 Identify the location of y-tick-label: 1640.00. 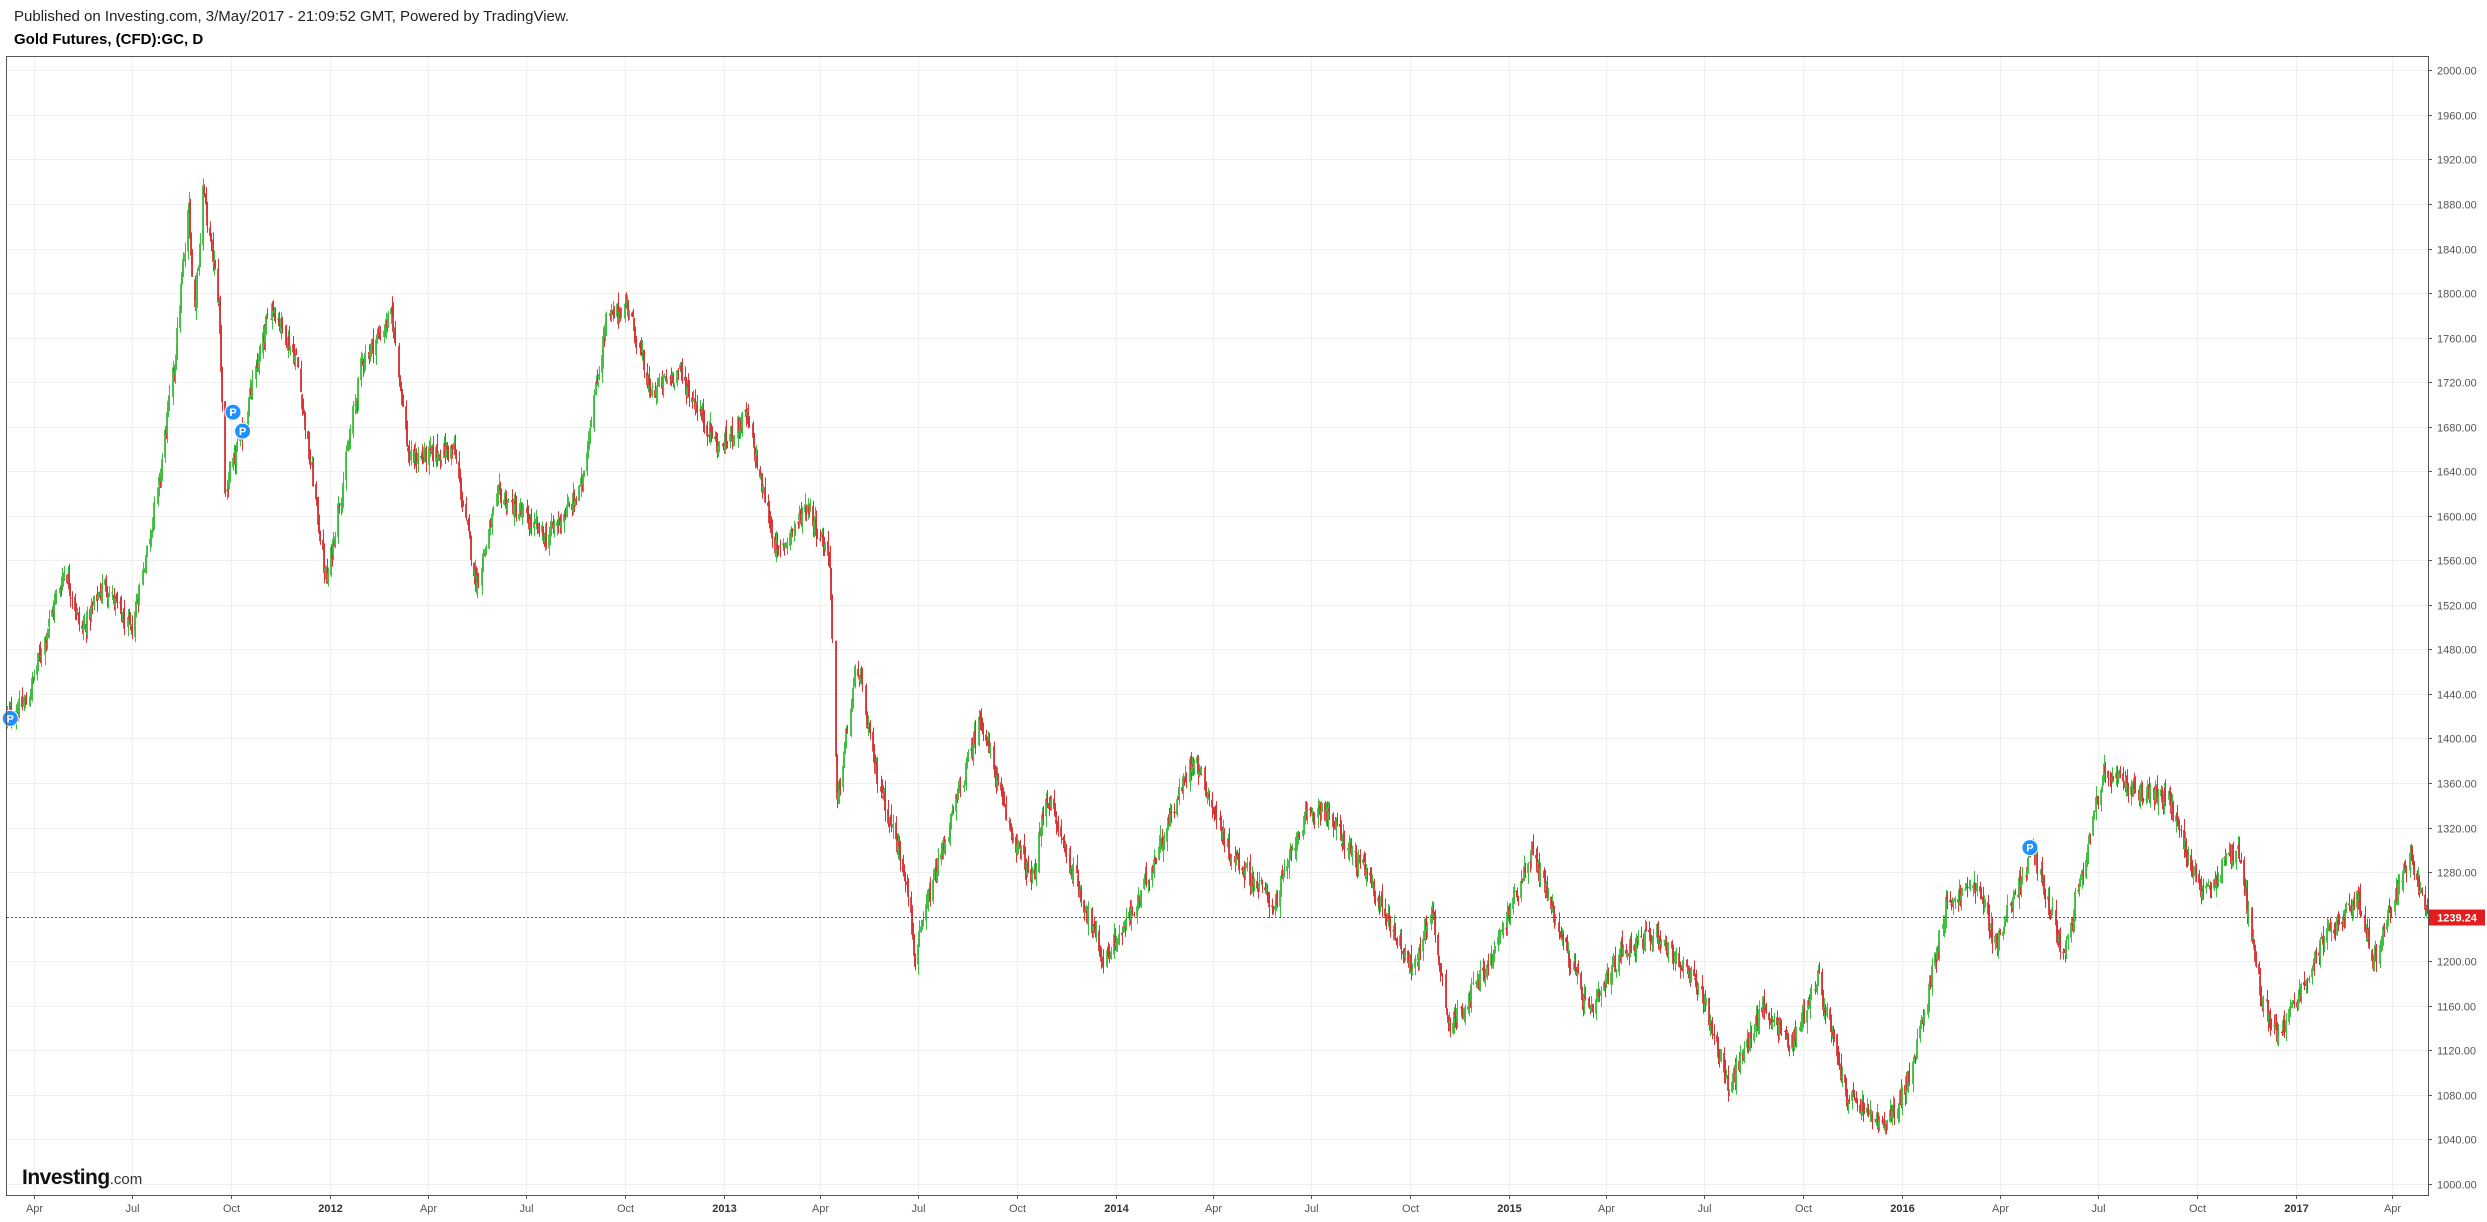
(2457, 473).